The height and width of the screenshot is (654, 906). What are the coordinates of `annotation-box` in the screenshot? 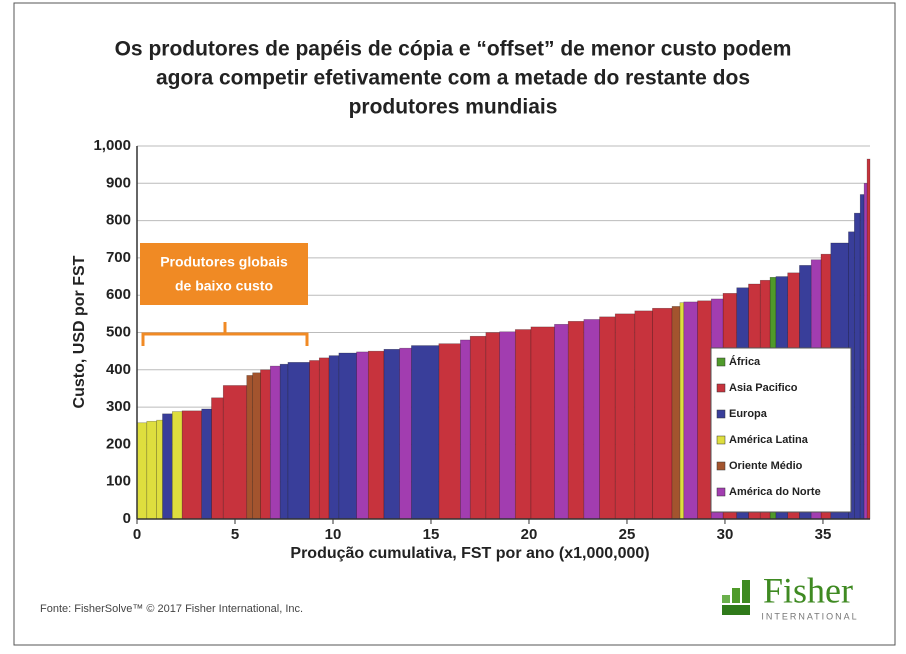 It's located at (224, 274).